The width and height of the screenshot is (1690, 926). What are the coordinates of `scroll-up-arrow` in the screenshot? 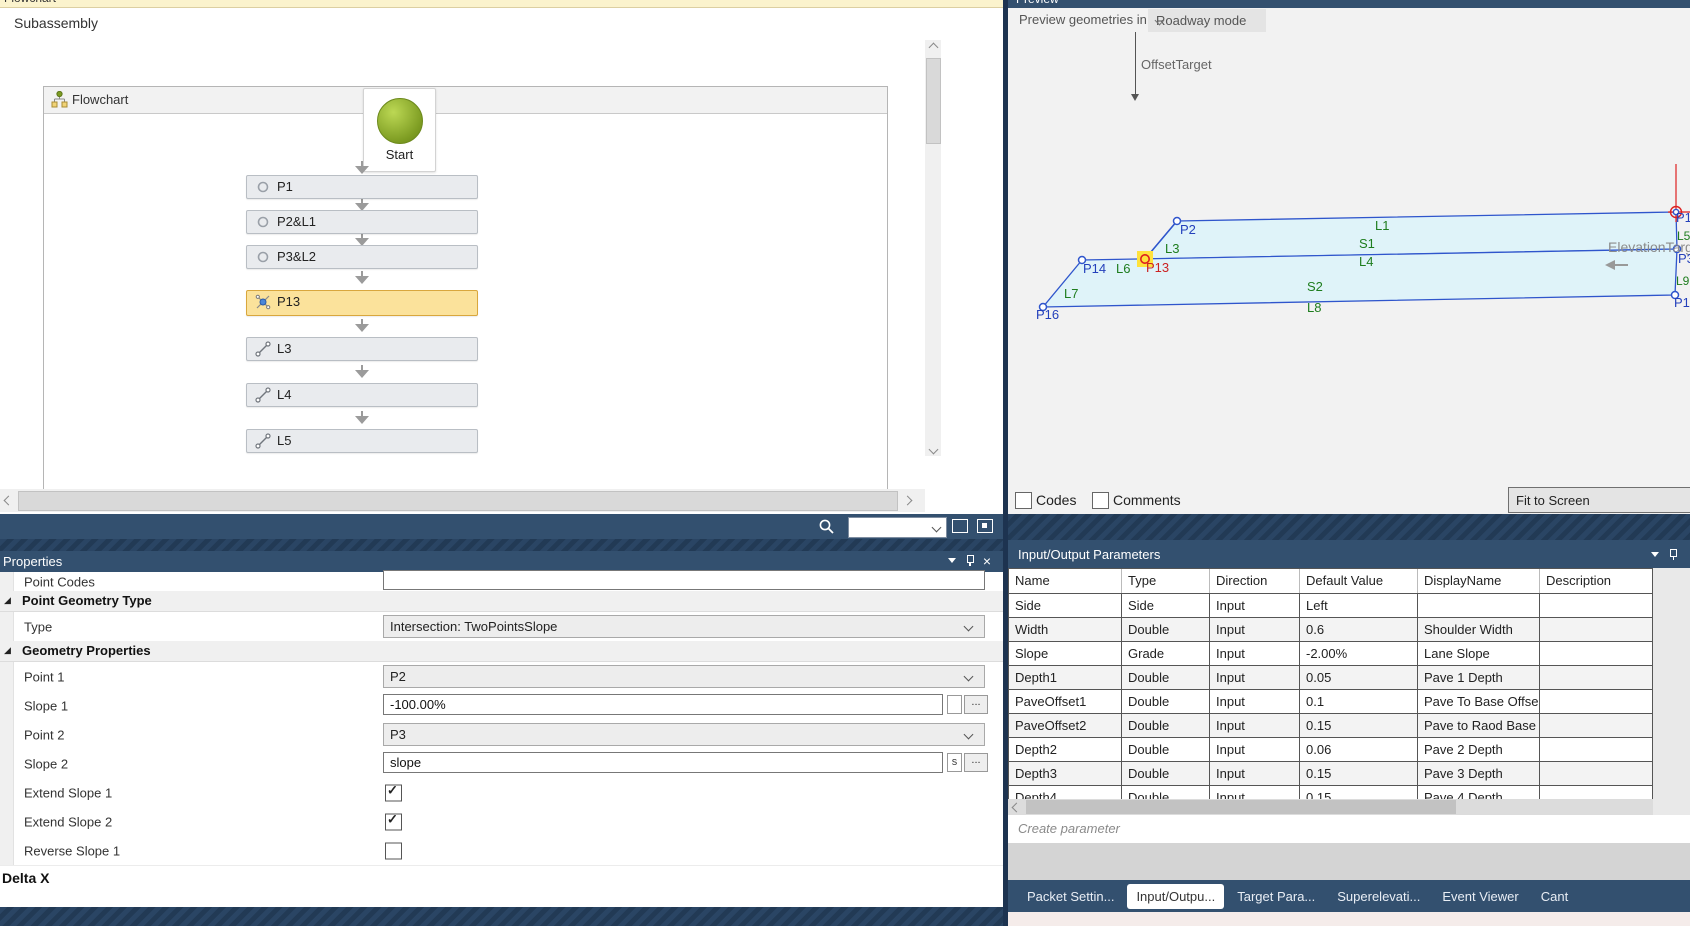 It's located at (933, 47).